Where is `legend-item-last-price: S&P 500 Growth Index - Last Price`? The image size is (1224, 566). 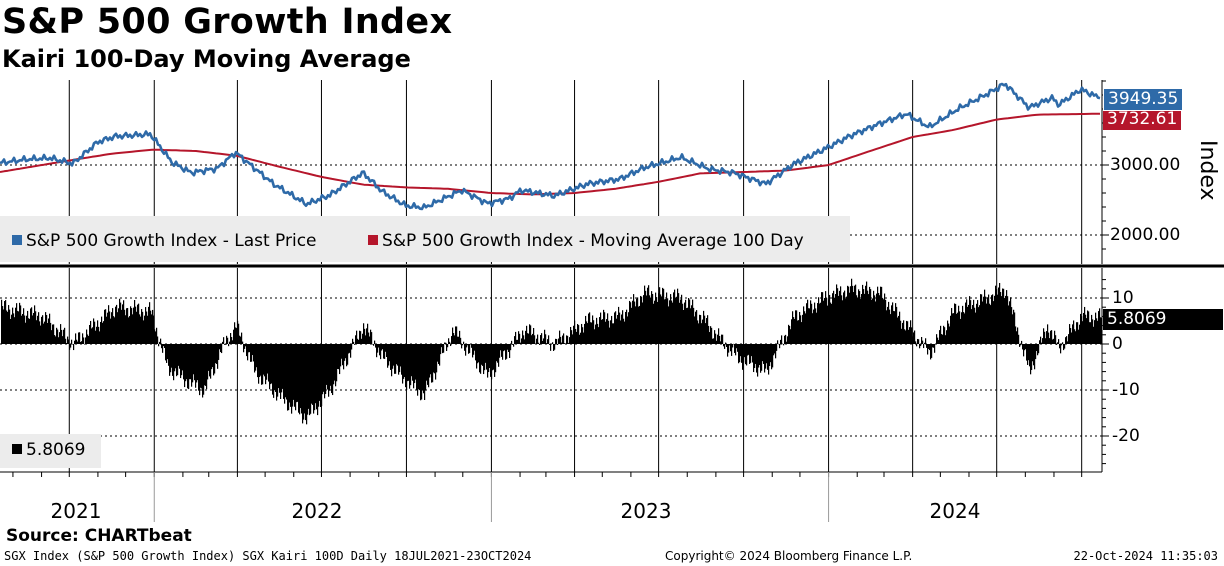
legend-item-last-price: S&P 500 Growth Index - Last Price is located at coordinates (164, 241).